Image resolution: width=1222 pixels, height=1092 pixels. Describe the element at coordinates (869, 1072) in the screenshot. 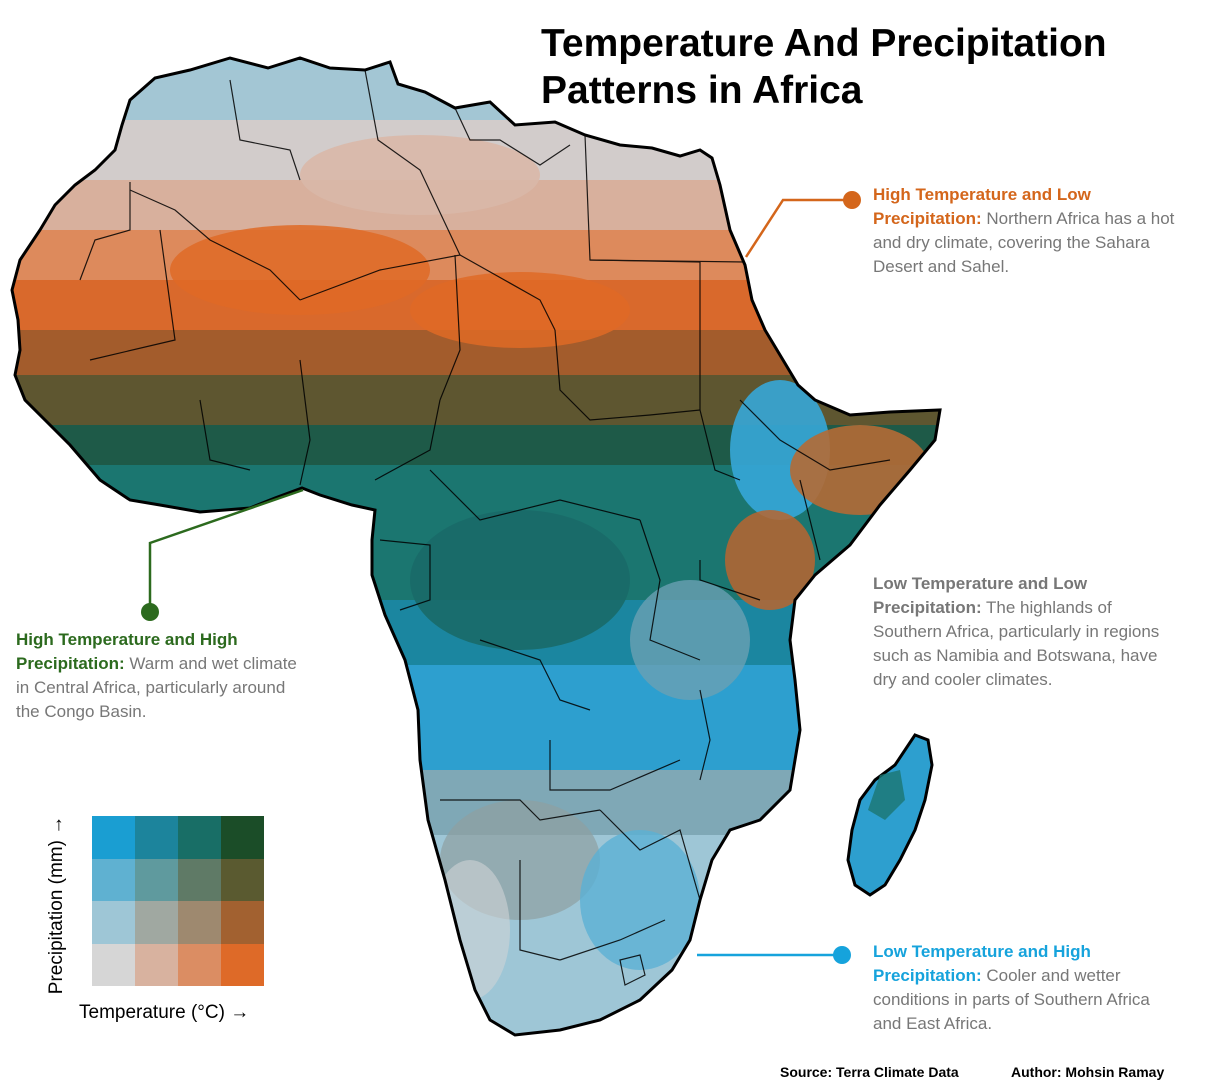

I see `source-credit: Source: Terra Climate Data` at that location.